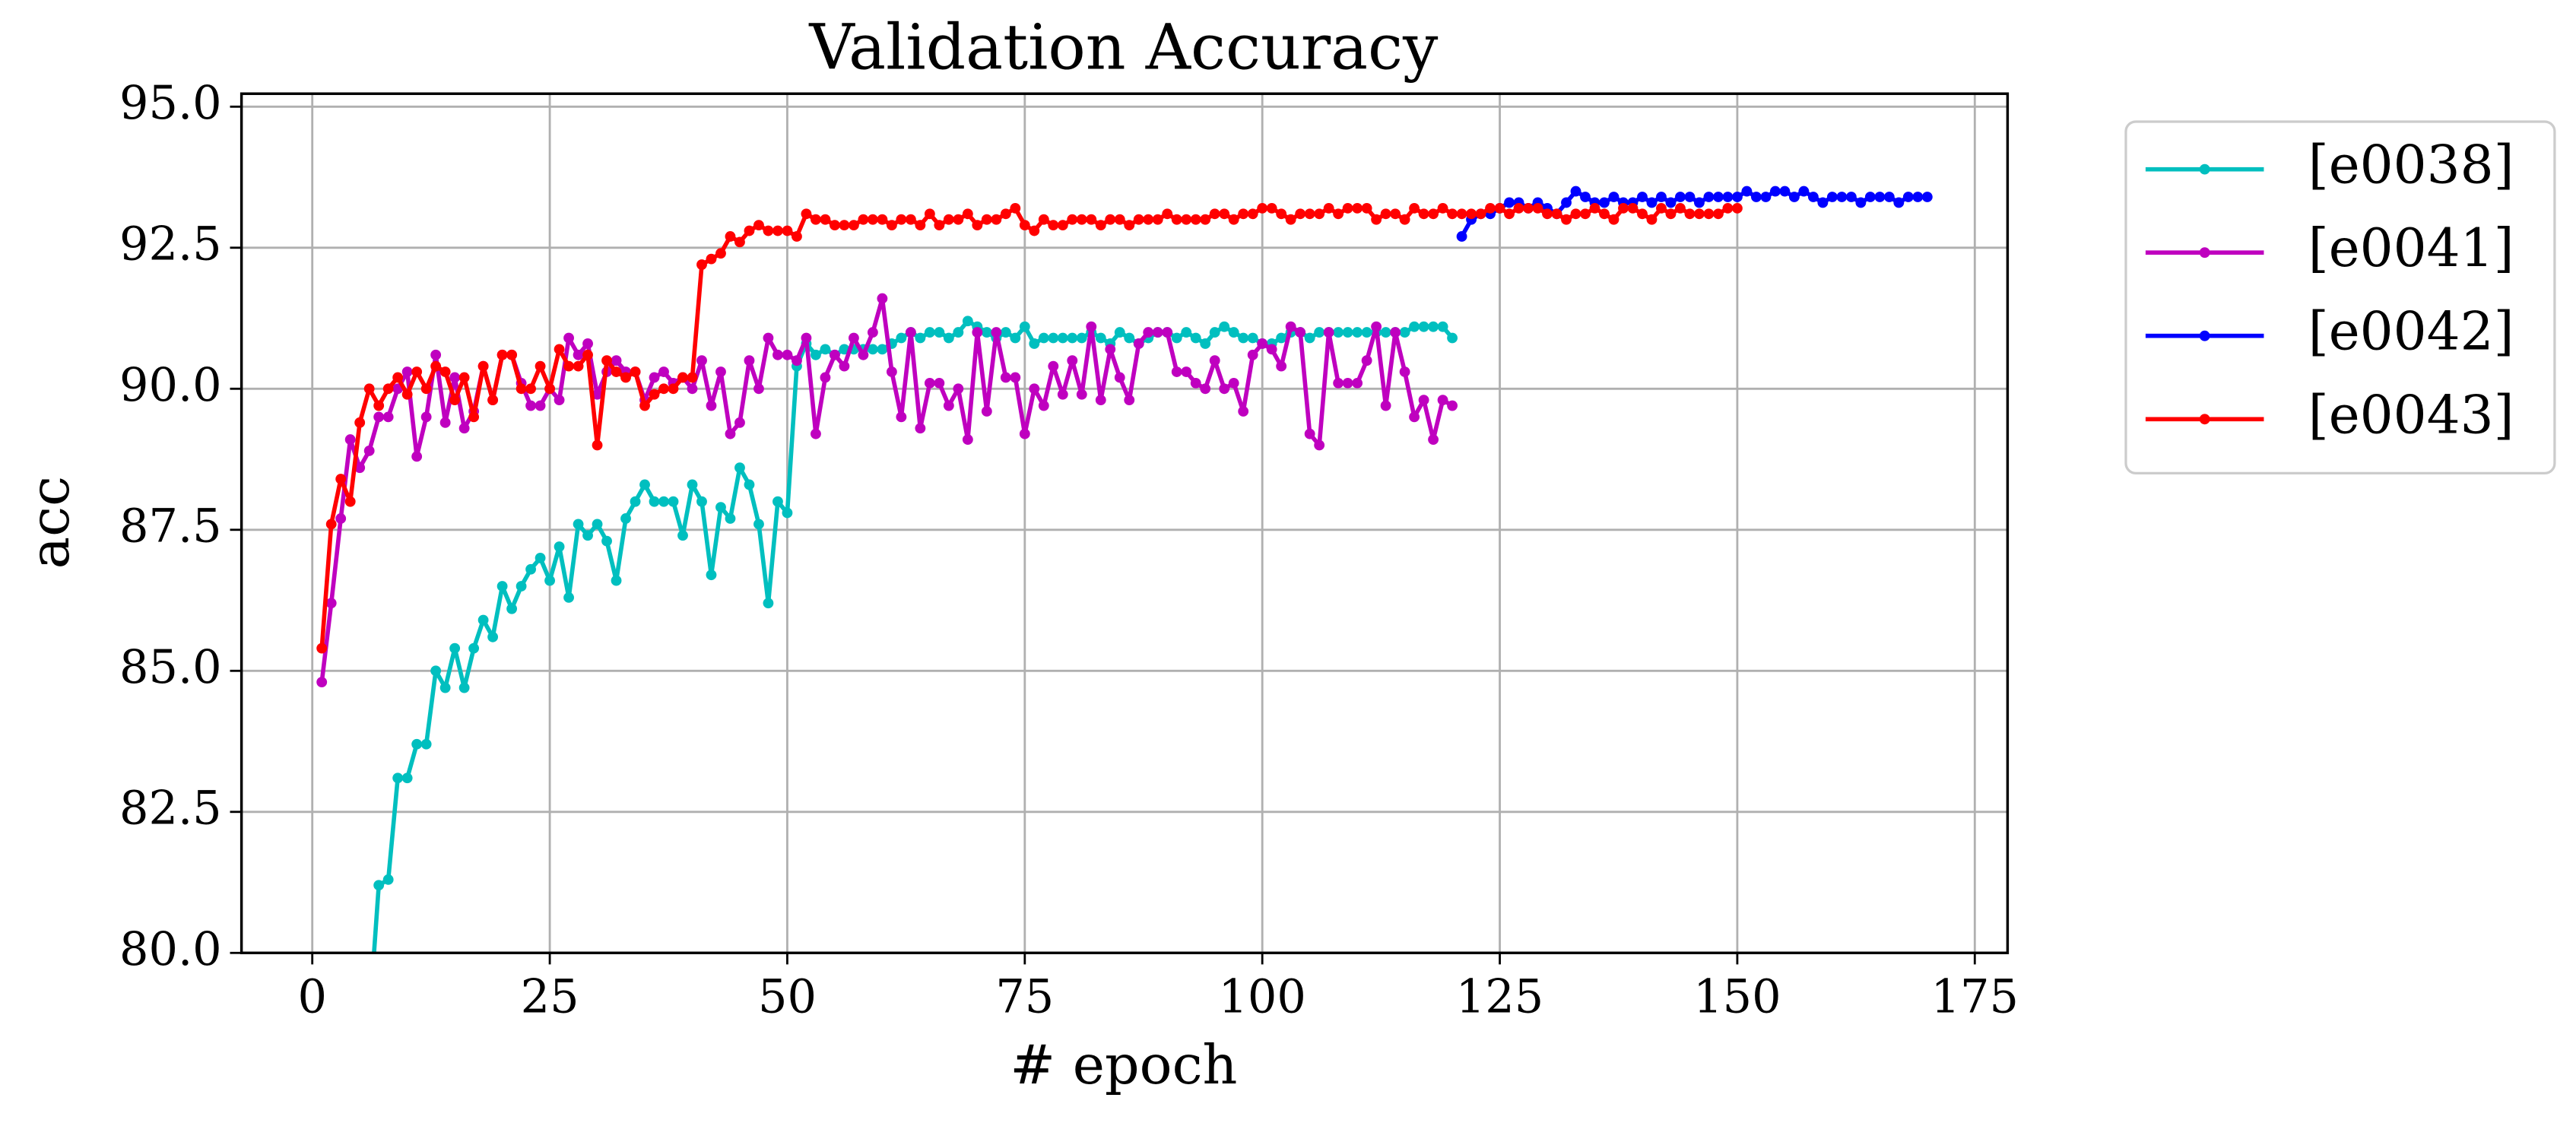 The width and height of the screenshot is (2576, 1123). What do you see at coordinates (1123, 1065) in the screenshot?
I see `x-axis-label: # epoch` at bounding box center [1123, 1065].